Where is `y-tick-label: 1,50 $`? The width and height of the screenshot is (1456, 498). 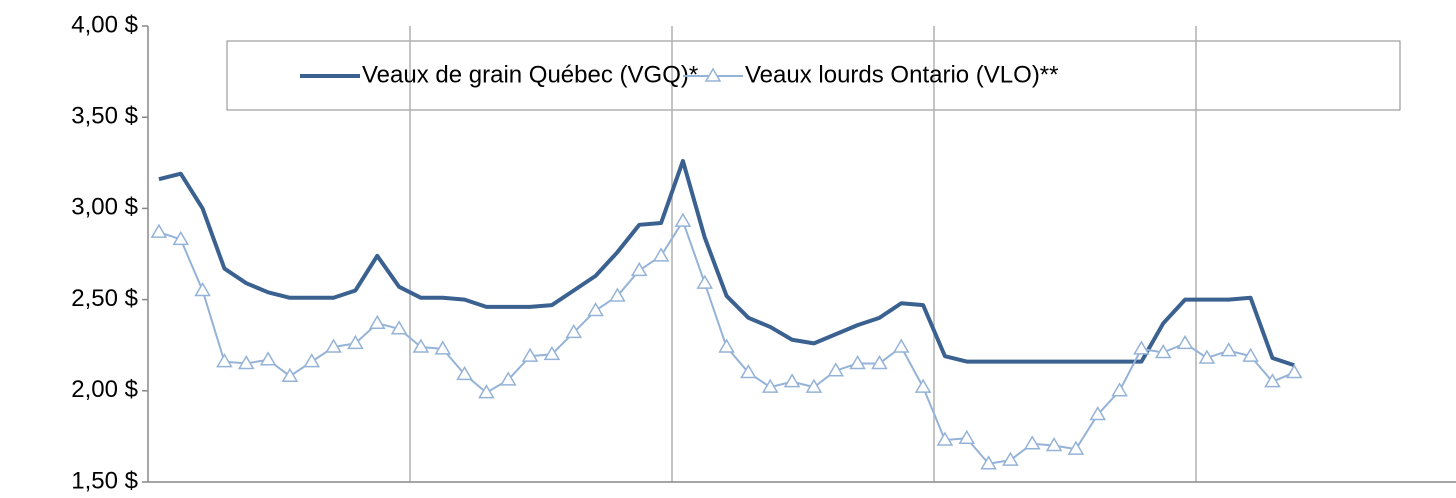 y-tick-label: 1,50 $ is located at coordinates (104, 480).